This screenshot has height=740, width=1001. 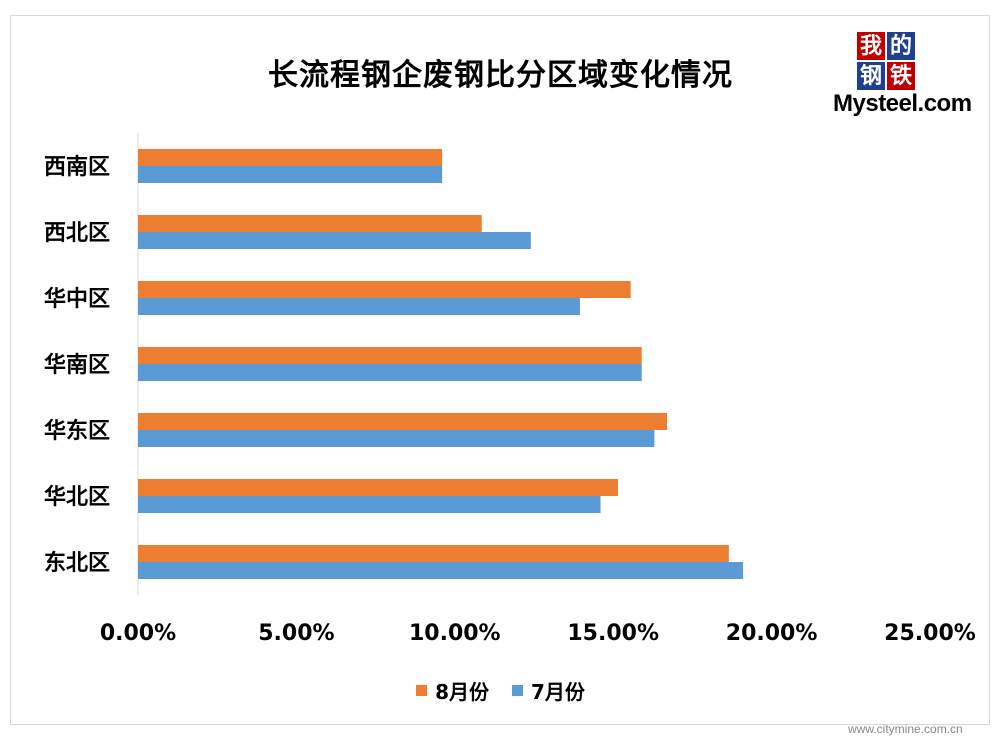 I want to click on mysteel-logo: 我 的 钢 铁 Mysteel.com, so click(x=905, y=79).